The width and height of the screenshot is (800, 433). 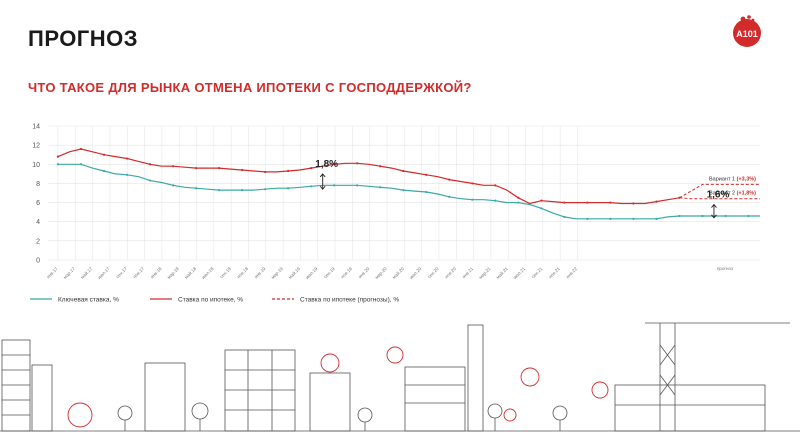 What do you see at coordinates (723, 194) in the screenshot?
I see `forecast-variant-name: Вариант 2` at bounding box center [723, 194].